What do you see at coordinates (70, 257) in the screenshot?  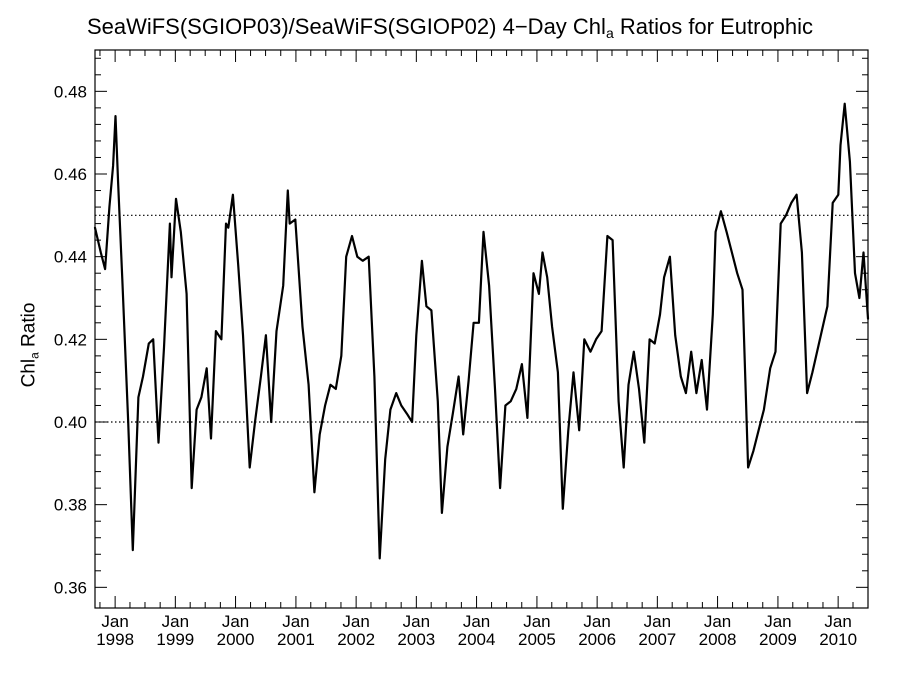 I see `y-tick-label: 0.44` at bounding box center [70, 257].